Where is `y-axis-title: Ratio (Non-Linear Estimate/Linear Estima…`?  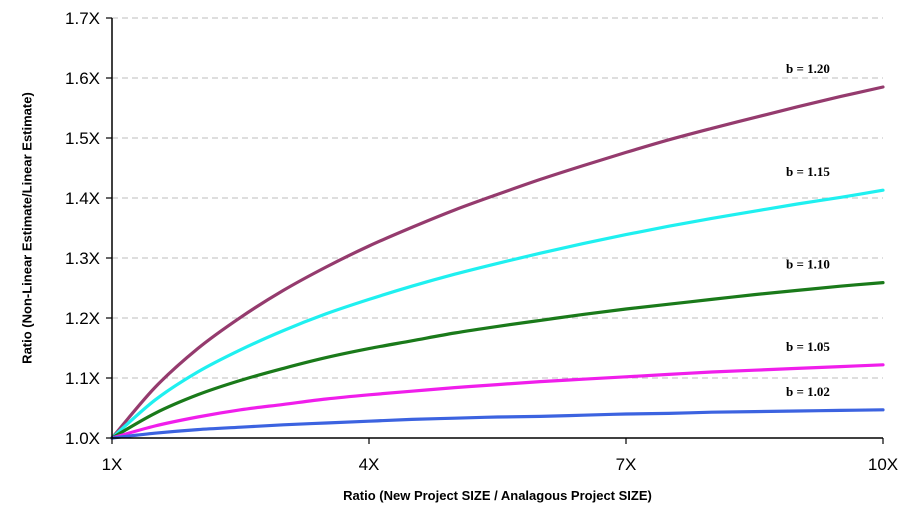 y-axis-title: Ratio (Non-Linear Estimate/Linear Estima… is located at coordinates (27, 228).